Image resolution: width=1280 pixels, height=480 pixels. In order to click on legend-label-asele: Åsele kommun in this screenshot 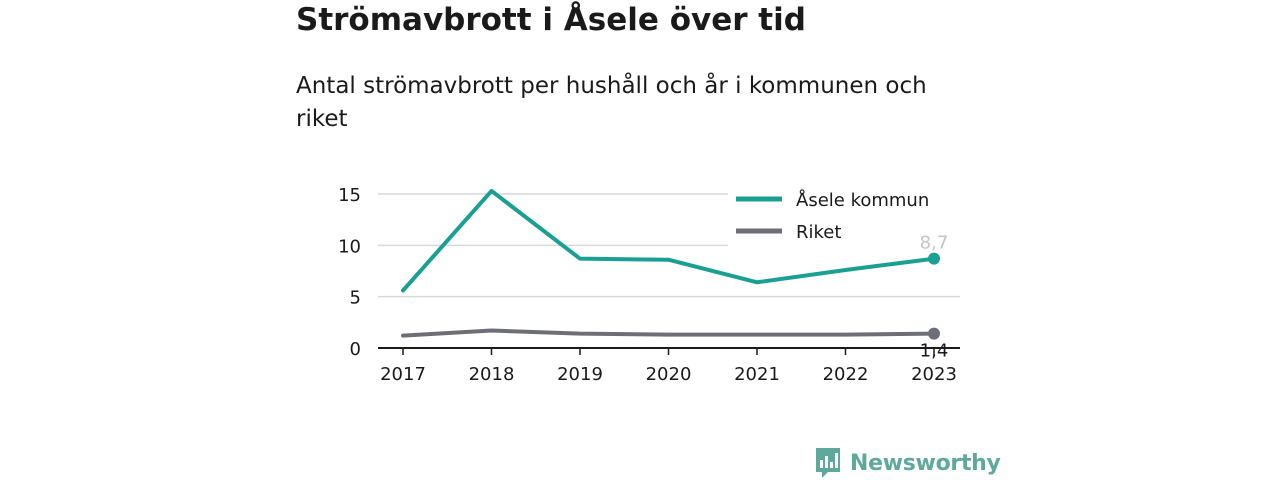, I will do `click(862, 200)`.